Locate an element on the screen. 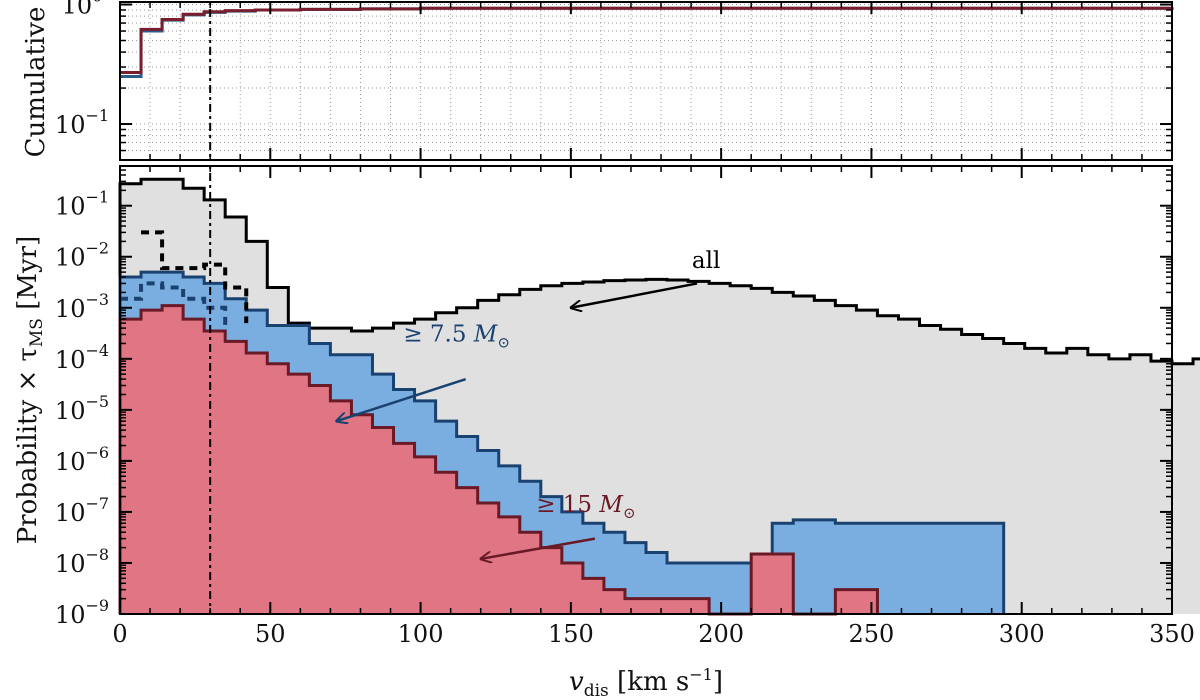 This screenshot has height=700, width=1200. probability-xlabel: vdis [km s−1] is located at coordinates (646, 682).